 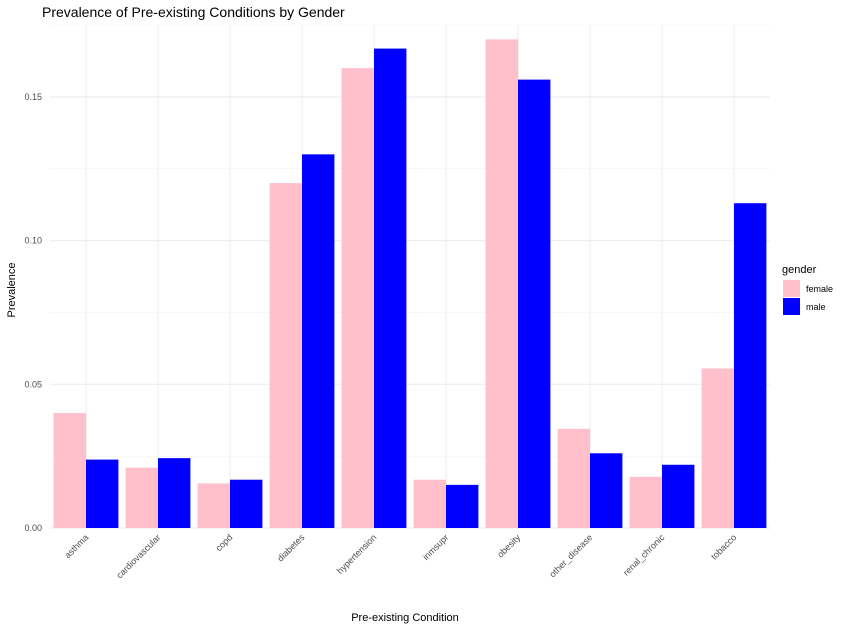 I want to click on x-tick-label: other_disease, so click(x=570, y=555).